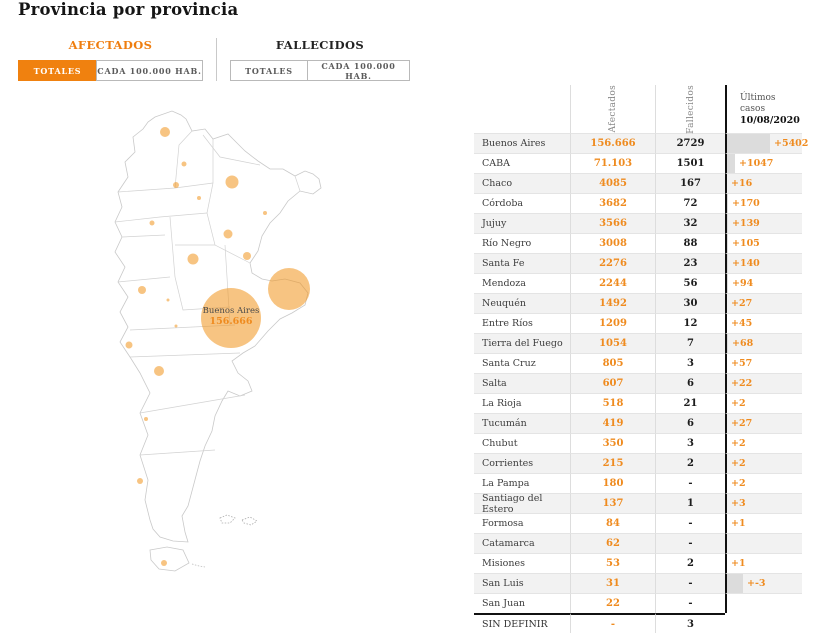  What do you see at coordinates (612, 109) in the screenshot?
I see `header-afectados: Afectados` at bounding box center [612, 109].